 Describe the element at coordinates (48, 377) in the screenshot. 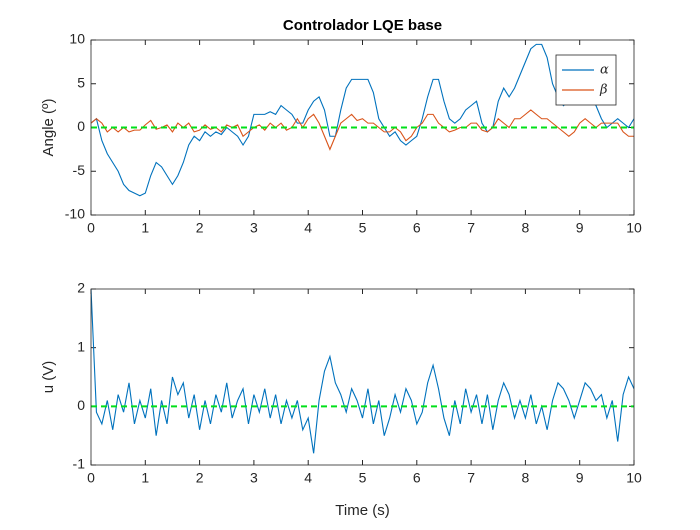

I see `y-axis-label: u (V)` at that location.